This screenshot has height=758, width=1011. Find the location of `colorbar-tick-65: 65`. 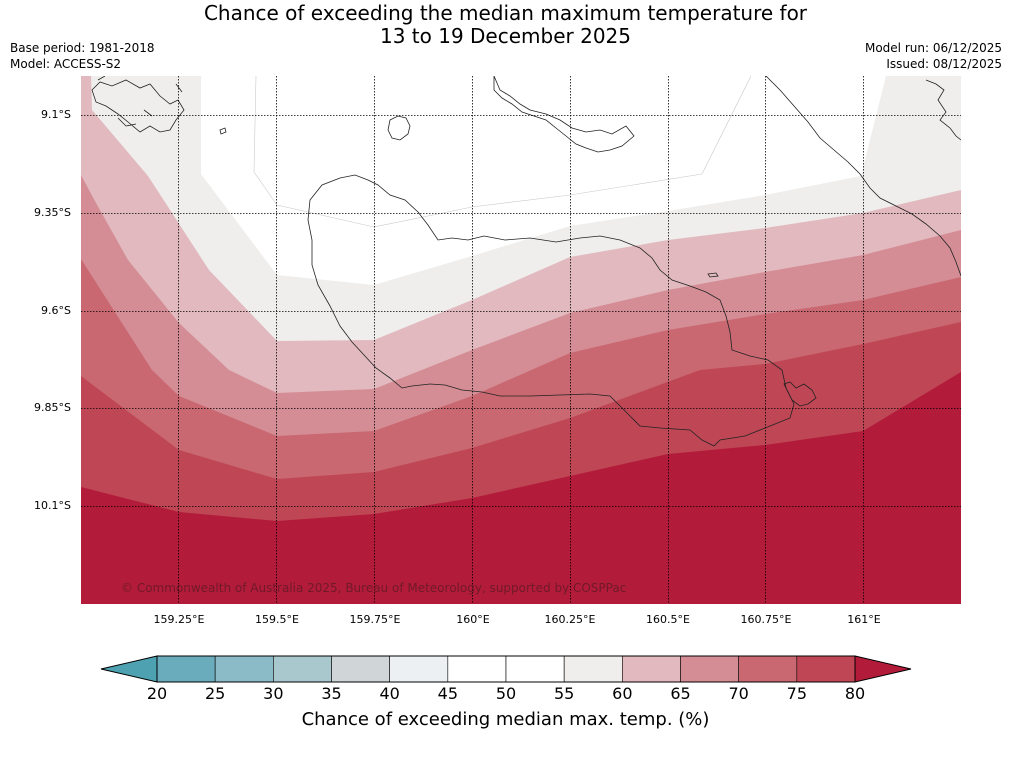

colorbar-tick-65: 65 is located at coordinates (680, 693).